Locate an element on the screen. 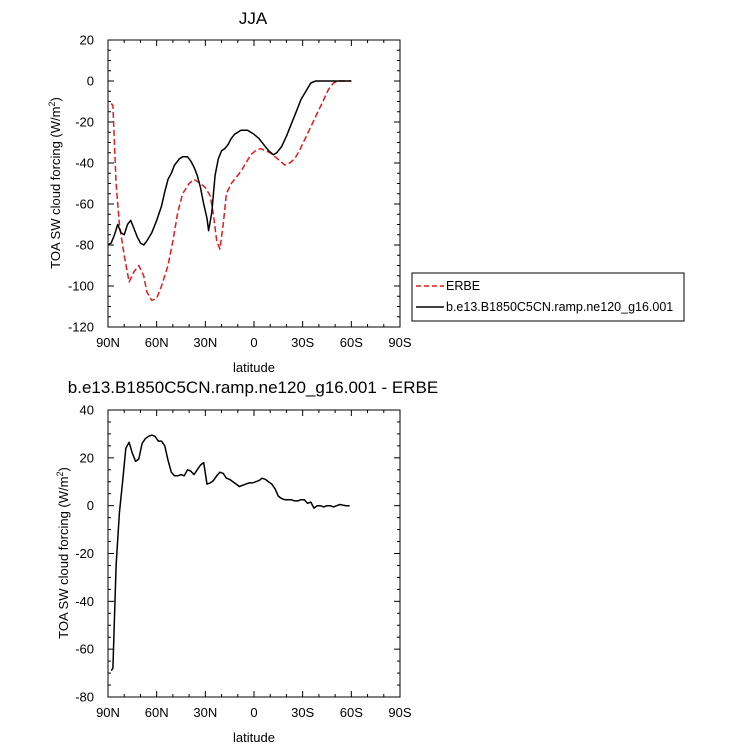 The width and height of the screenshot is (733, 748). chart-bottom-series is located at coordinates (230, 553).